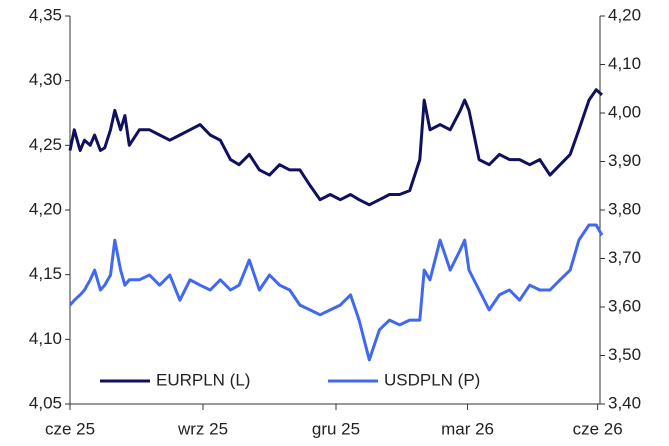 The width and height of the screenshot is (669, 446). What do you see at coordinates (624, 305) in the screenshot?
I see `y2-tick-label: 3,60` at bounding box center [624, 305].